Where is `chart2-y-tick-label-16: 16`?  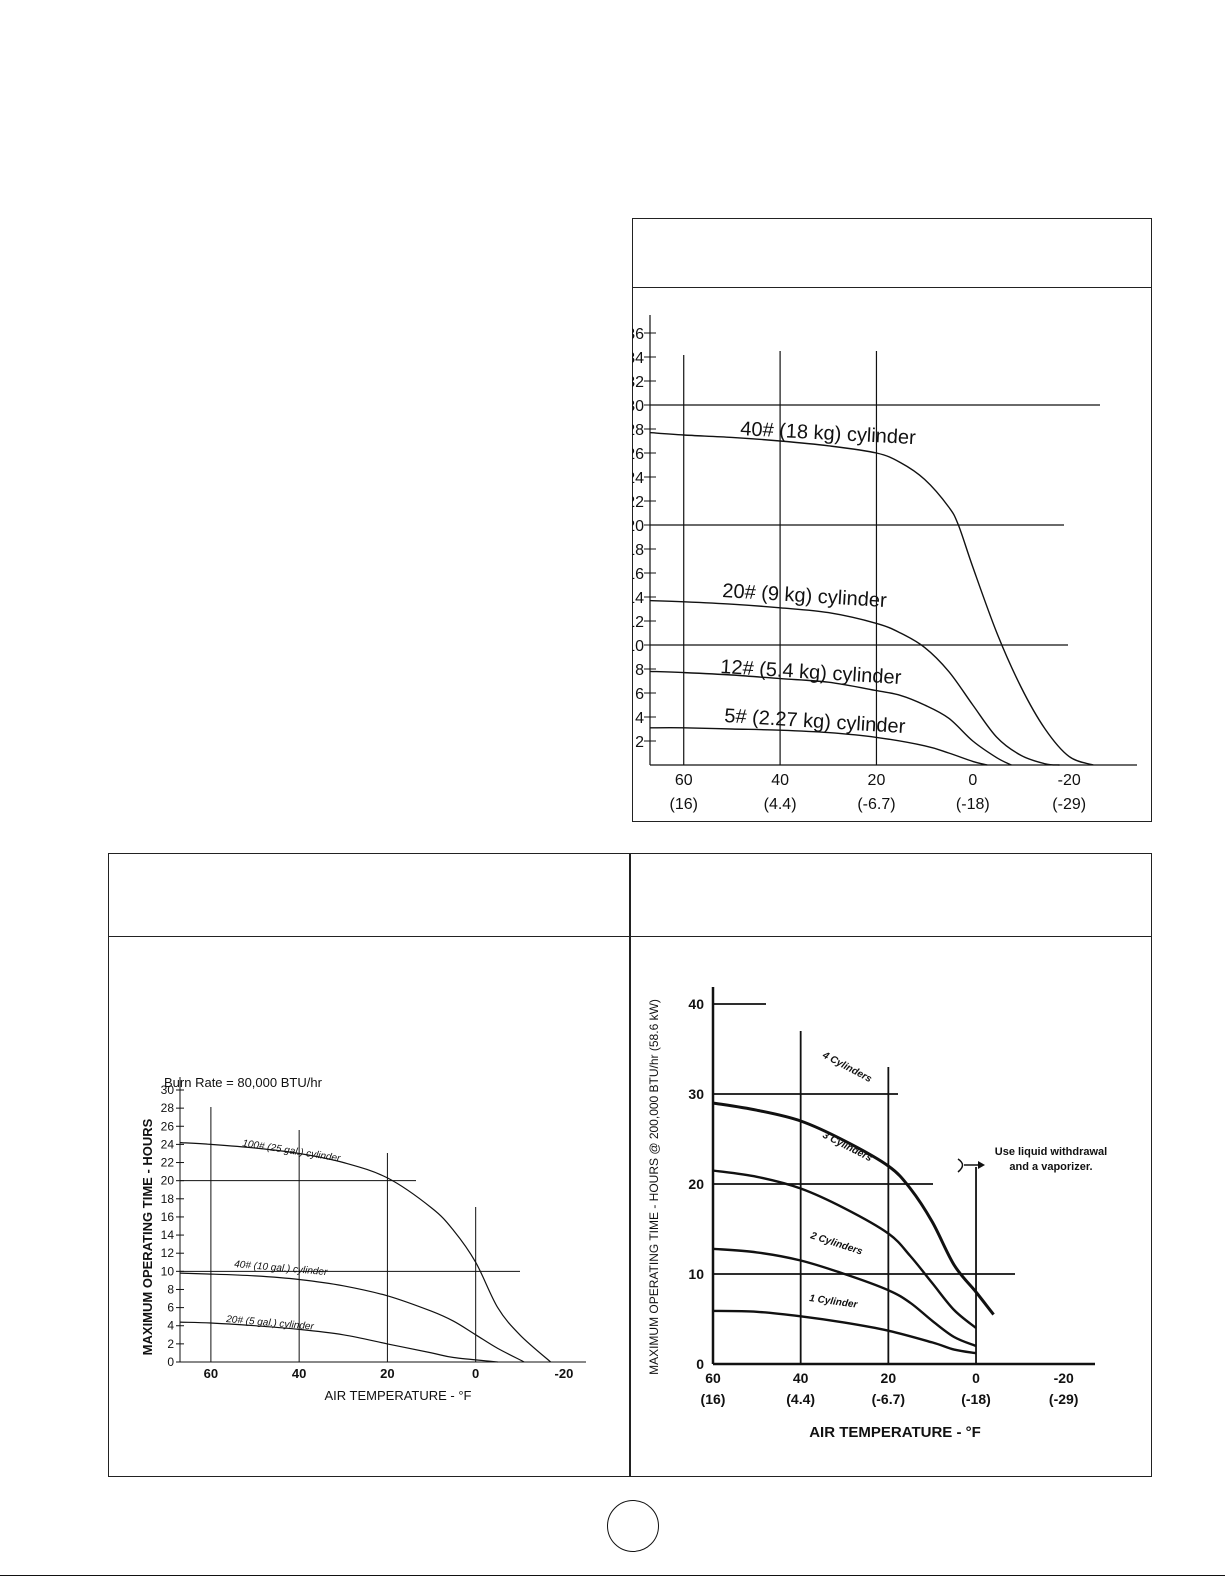
chart2-y-tick-label-16: 16 is located at coordinates (168, 1217).